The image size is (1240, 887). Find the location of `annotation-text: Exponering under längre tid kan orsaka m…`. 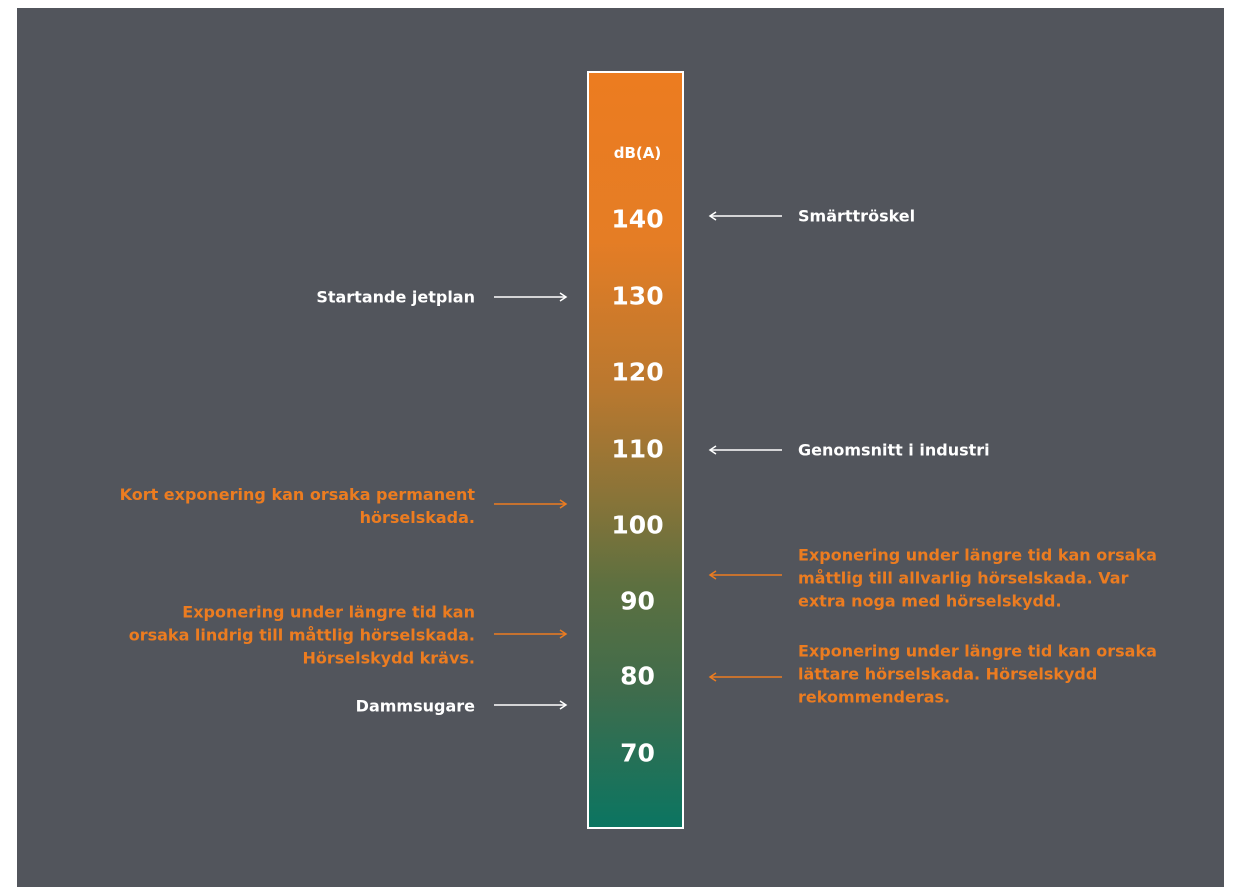

annotation-text: Exponering under längre tid kan orsaka m… is located at coordinates (977, 578).